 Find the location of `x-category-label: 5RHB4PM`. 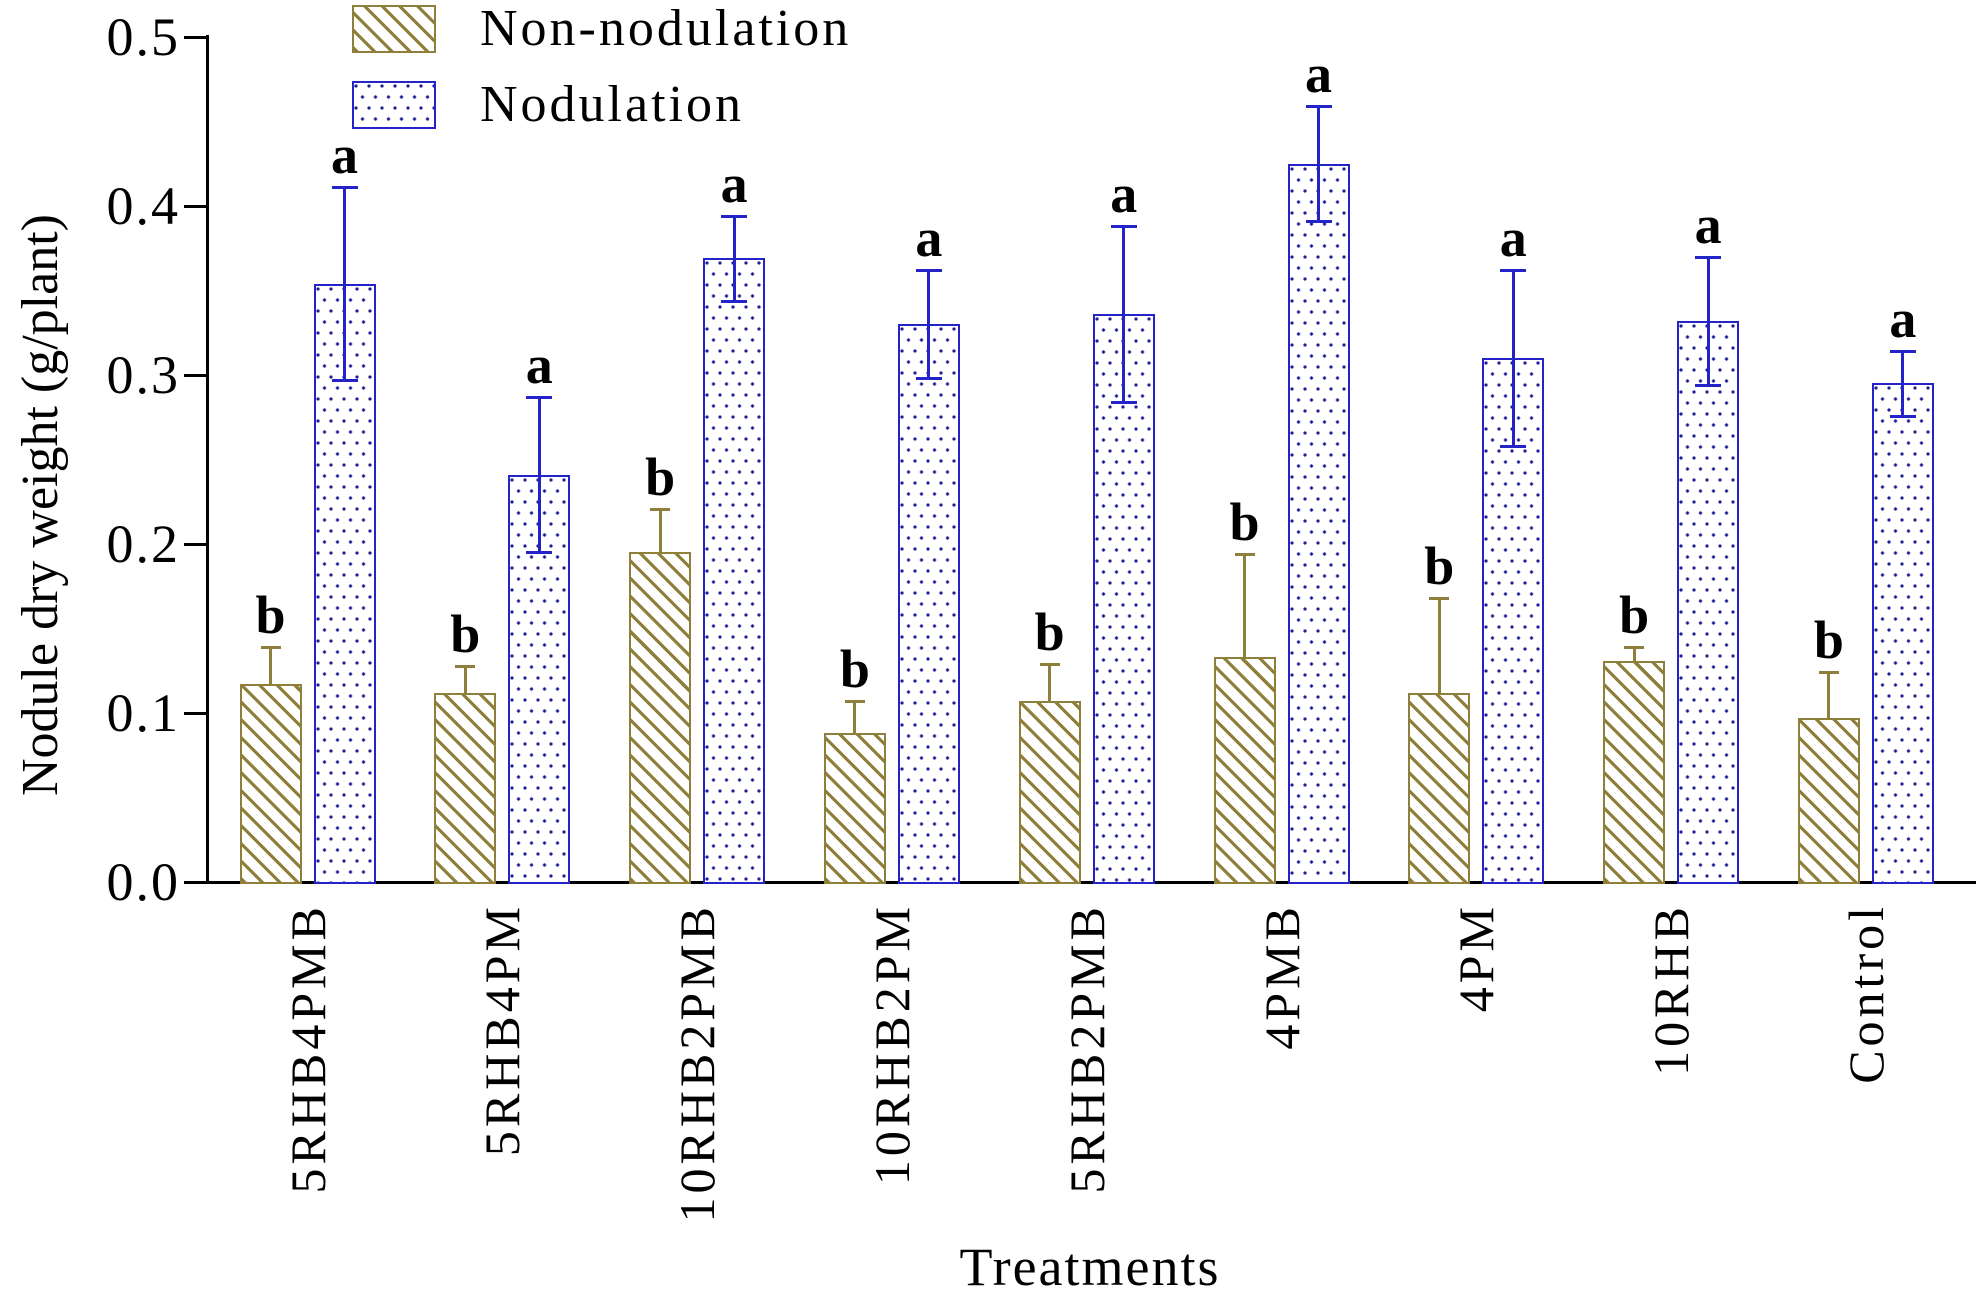

x-category-label: 5RHB4PM is located at coordinates (502, 1030).